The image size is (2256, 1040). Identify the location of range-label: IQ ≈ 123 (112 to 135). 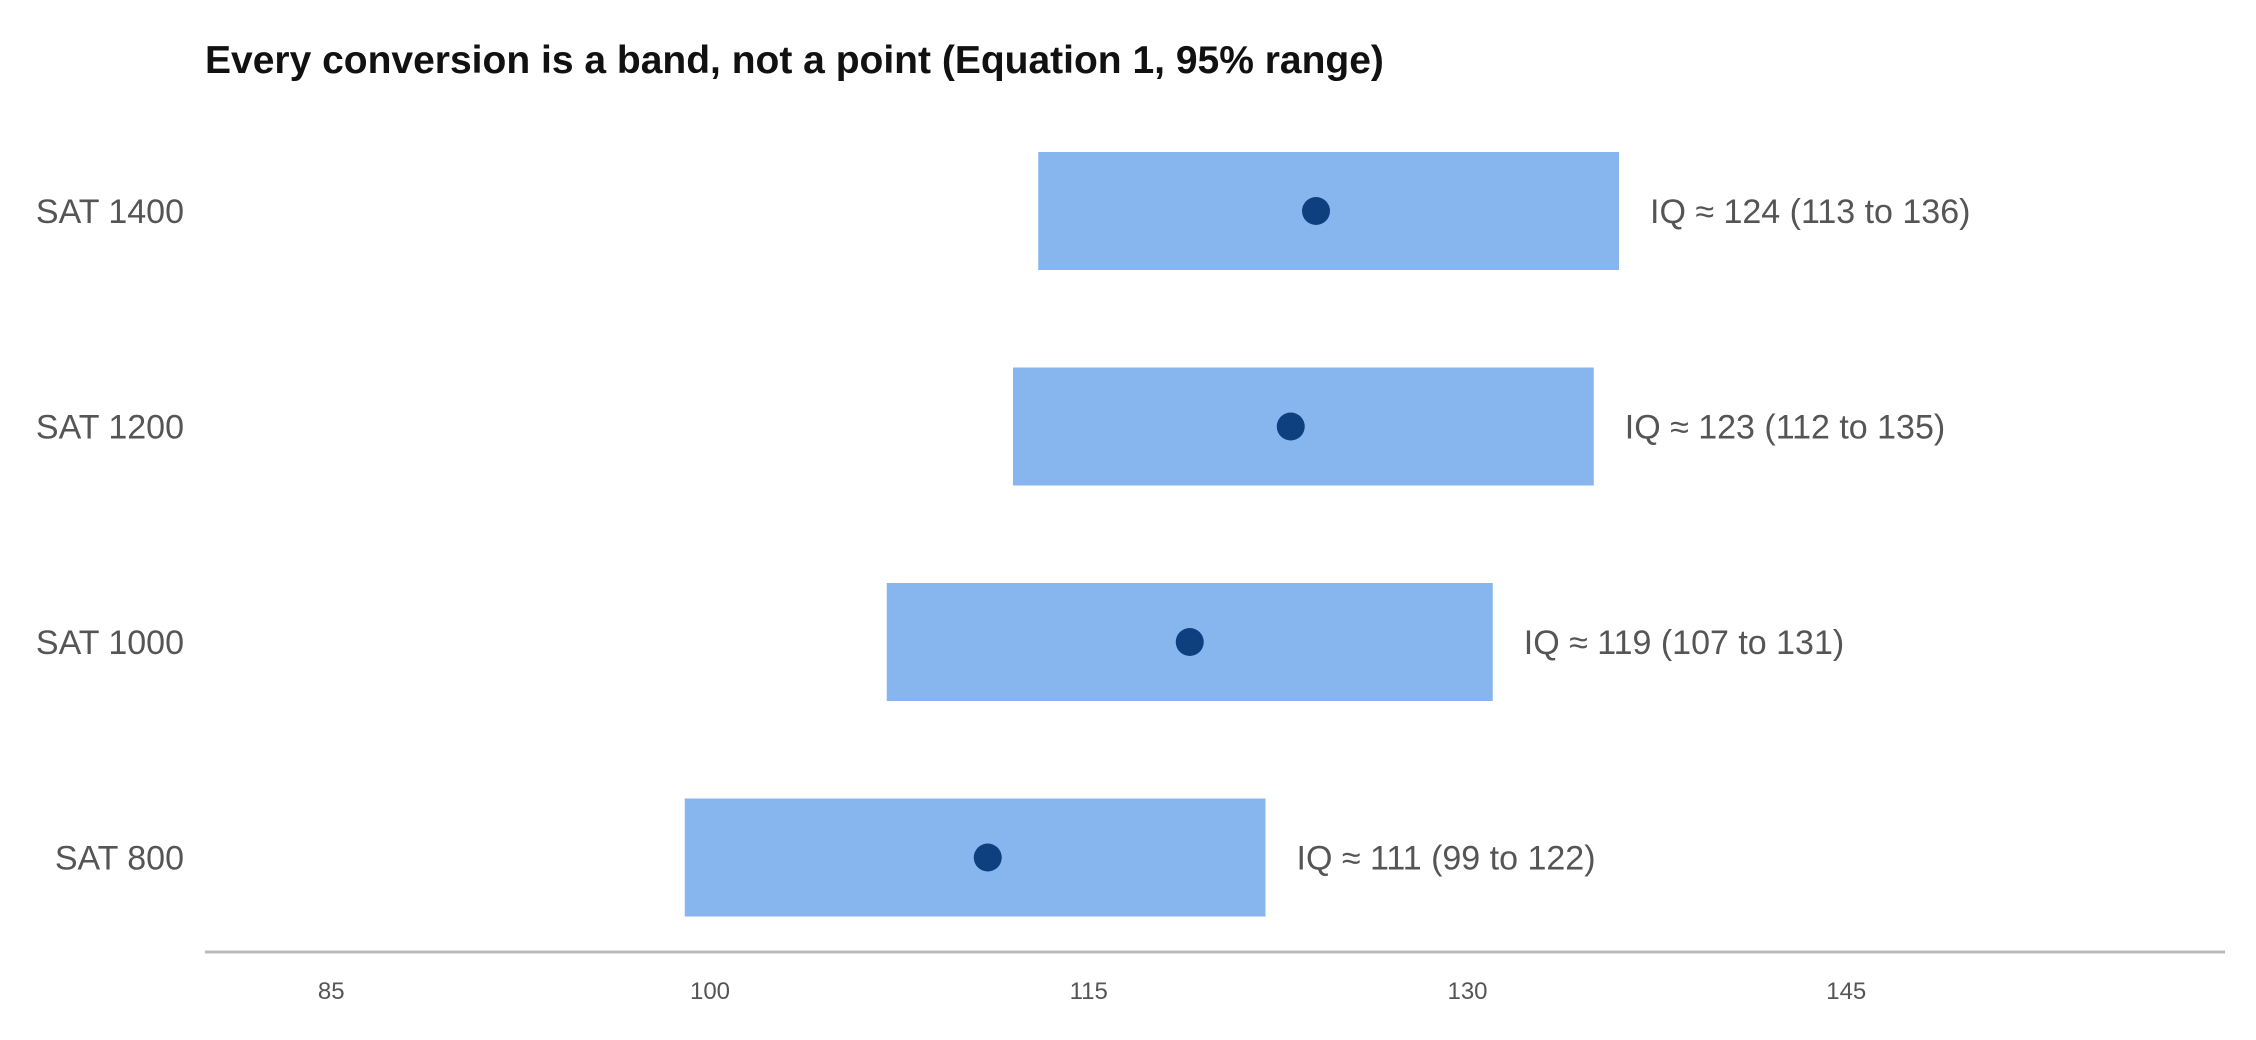
(1785, 428).